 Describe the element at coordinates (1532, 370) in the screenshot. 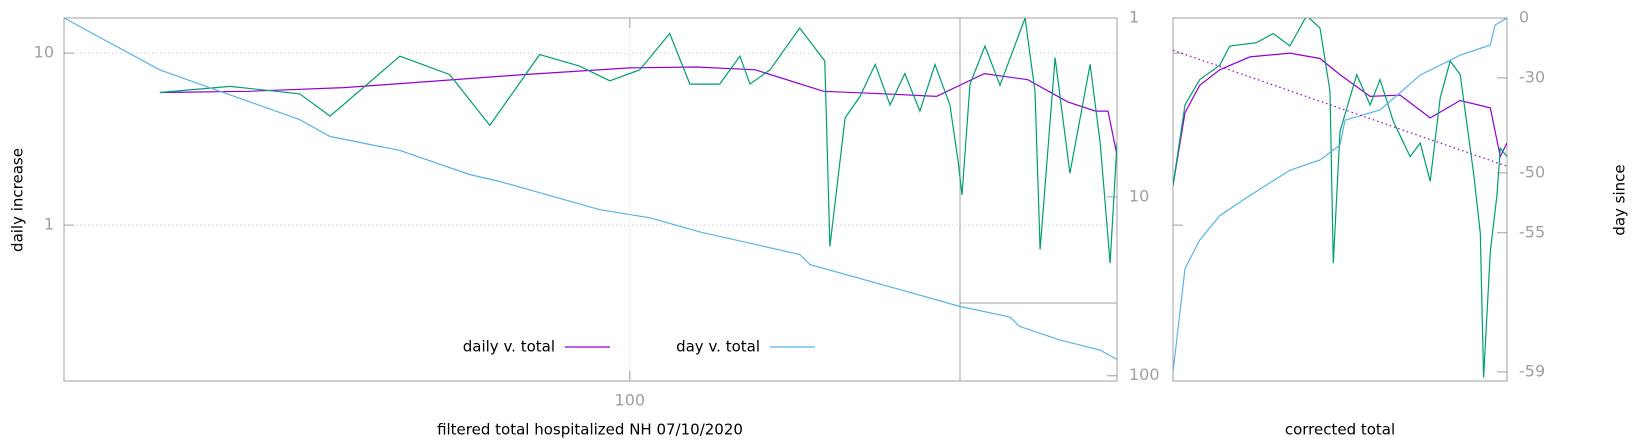

I see `y2-tick-label: -59` at that location.